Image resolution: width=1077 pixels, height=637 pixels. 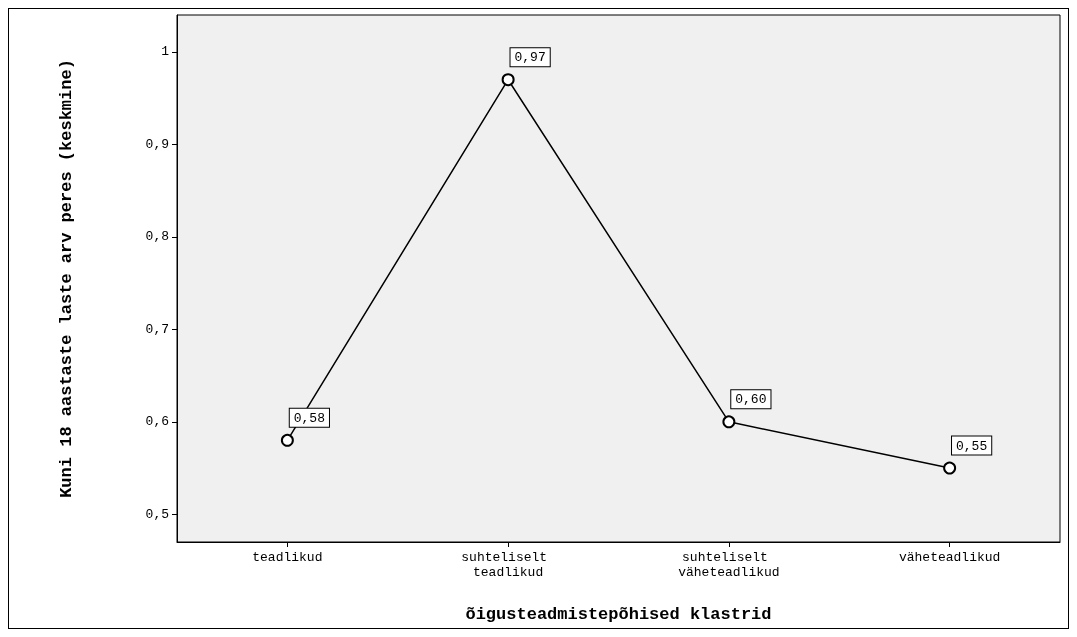 What do you see at coordinates (157, 422) in the screenshot?
I see `y-tick-label: 0,6` at bounding box center [157, 422].